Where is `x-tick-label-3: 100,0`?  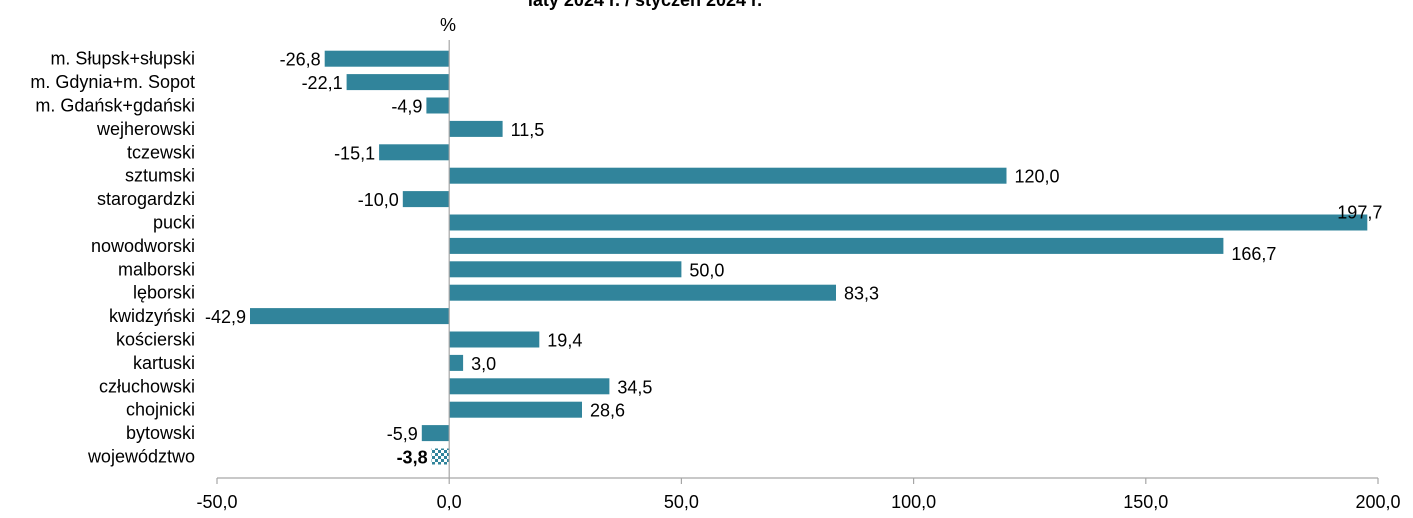
x-tick-label-3: 100,0 is located at coordinates (913, 502).